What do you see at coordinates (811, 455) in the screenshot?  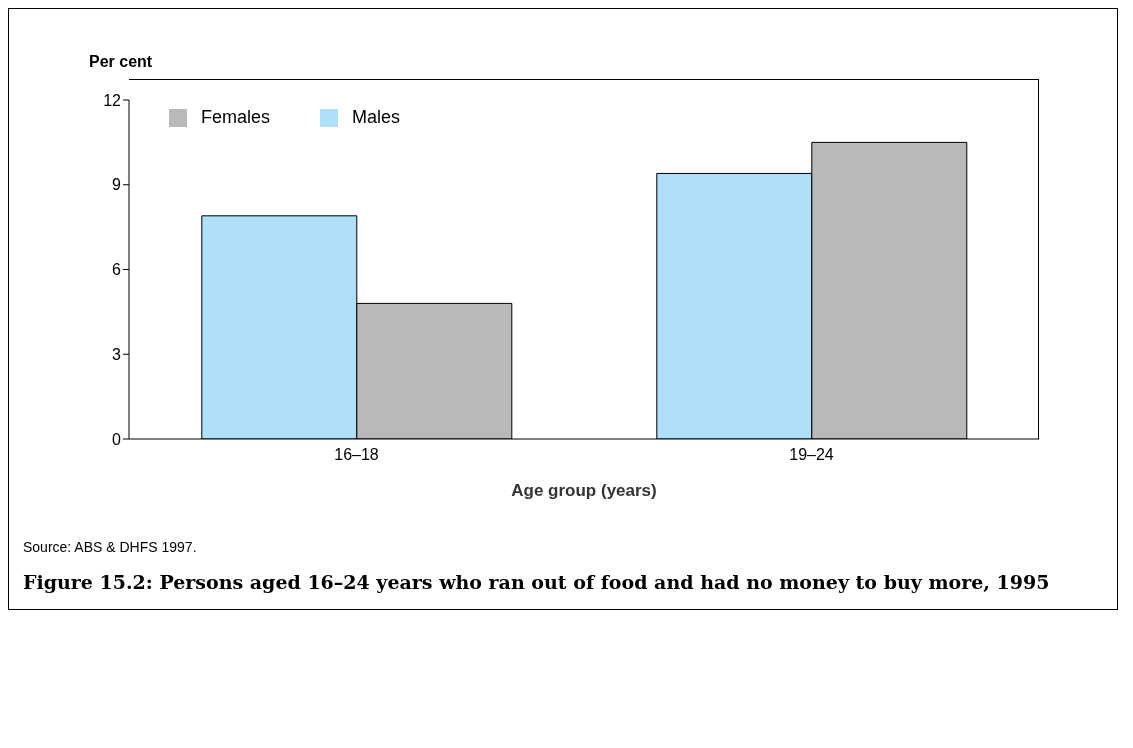 I see `x-tick-label: 19–24` at bounding box center [811, 455].